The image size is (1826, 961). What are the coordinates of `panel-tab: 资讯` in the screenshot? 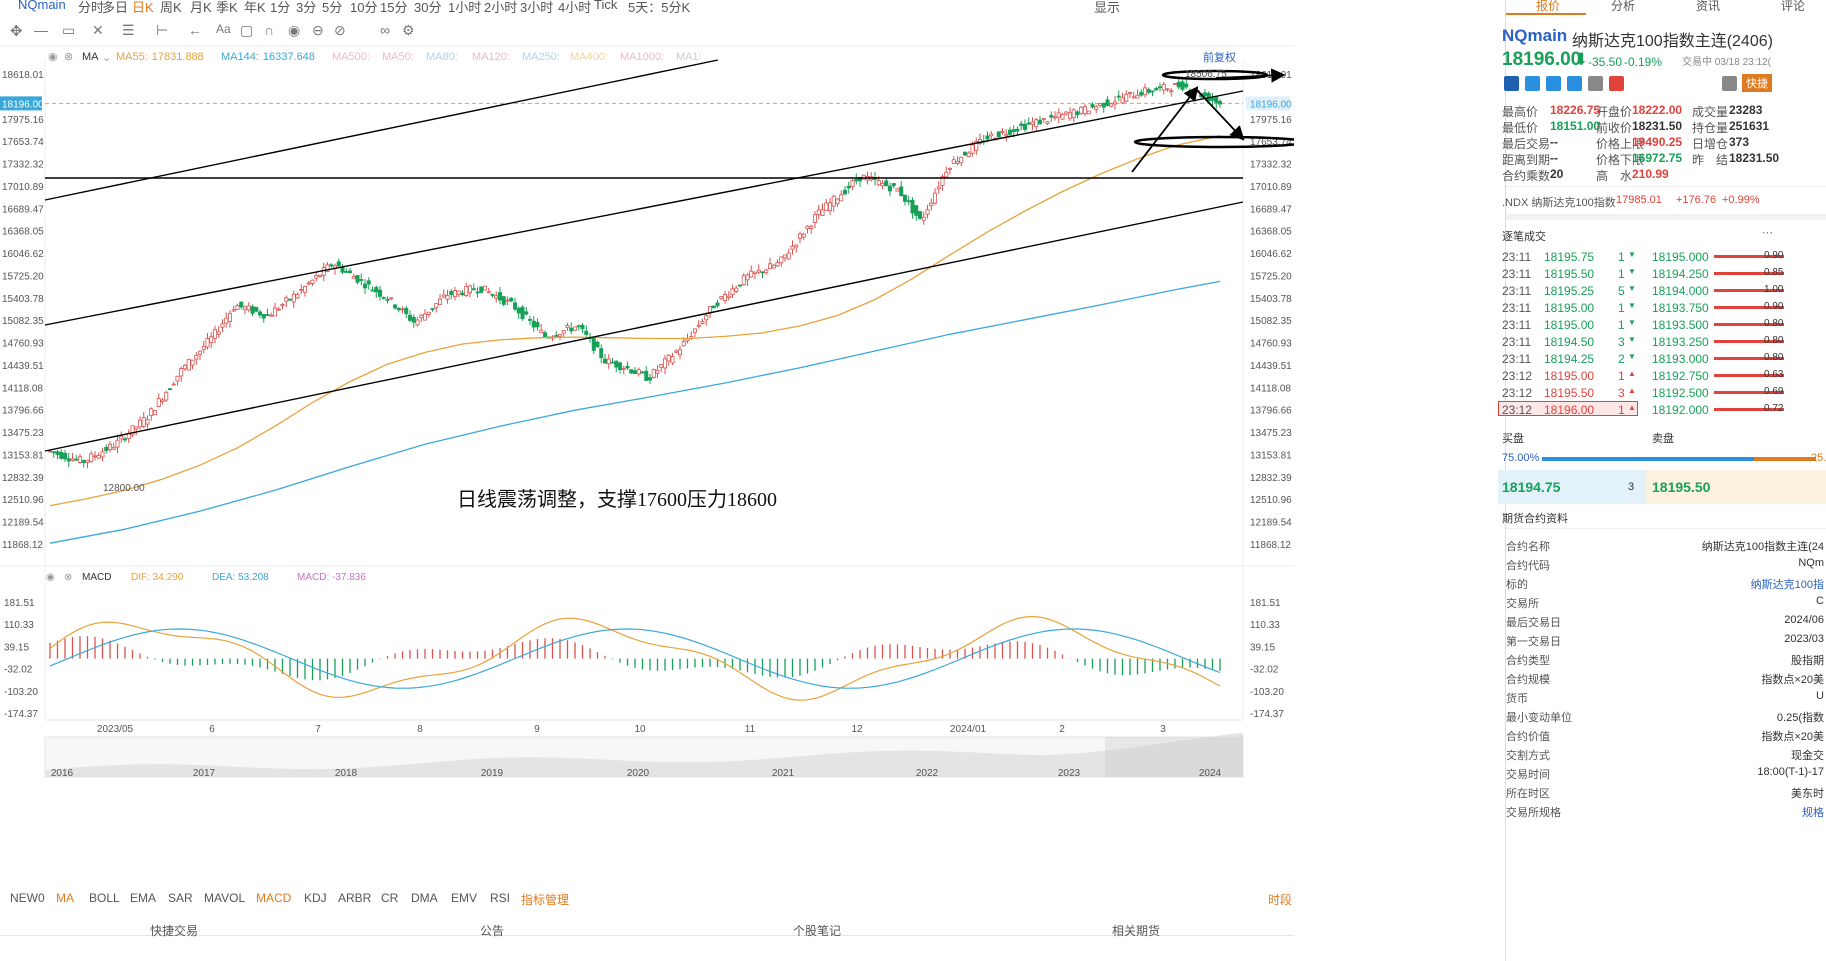 It's located at (1708, 6).